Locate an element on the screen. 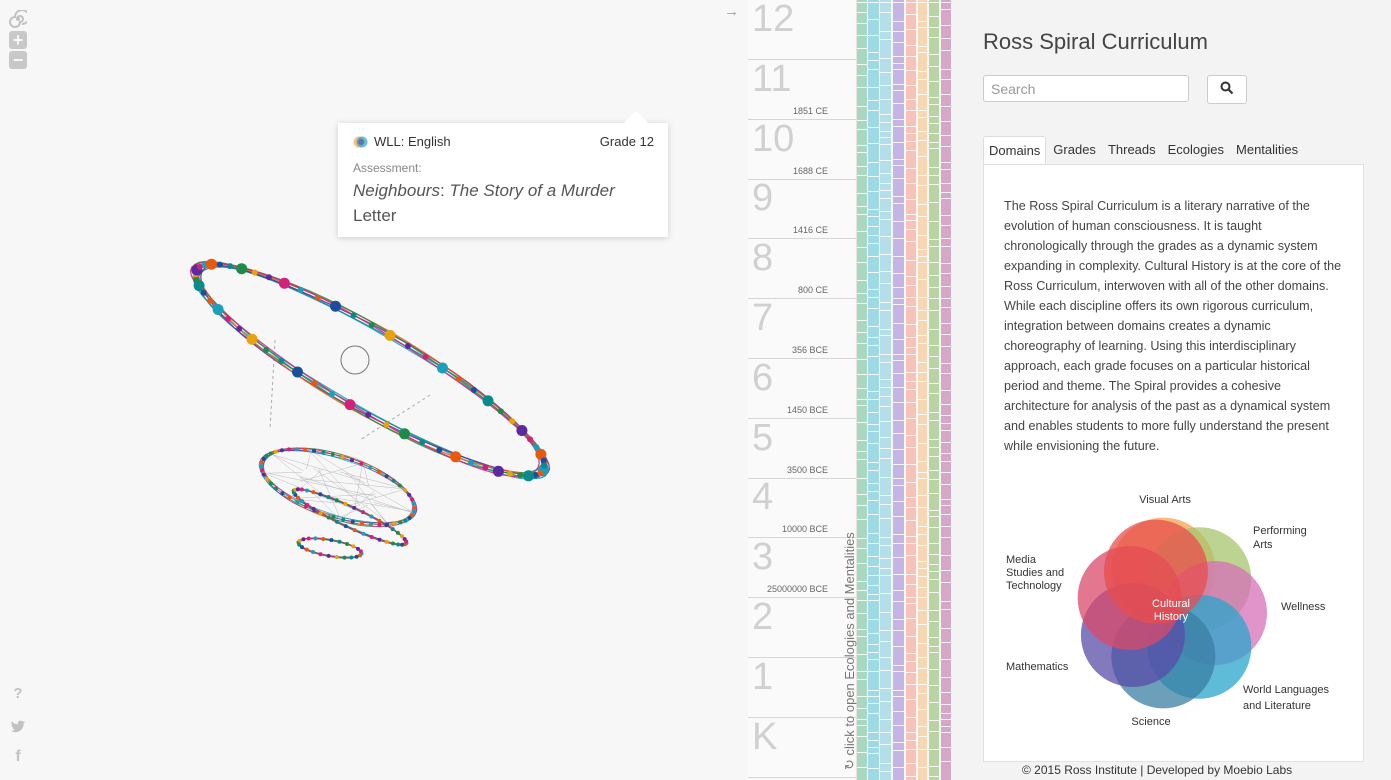  venn-label-wll-2: and Literature is located at coordinates (1277, 706).